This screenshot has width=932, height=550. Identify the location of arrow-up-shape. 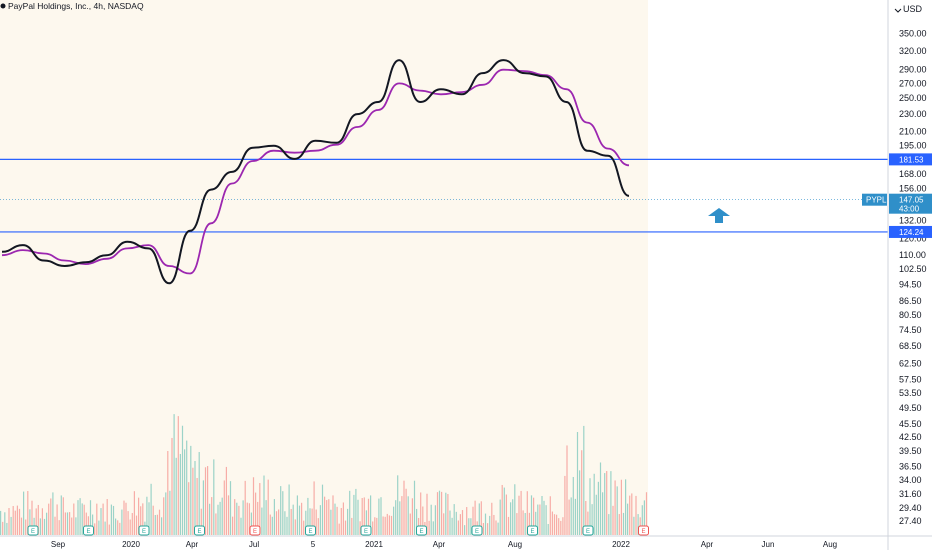
(719, 215).